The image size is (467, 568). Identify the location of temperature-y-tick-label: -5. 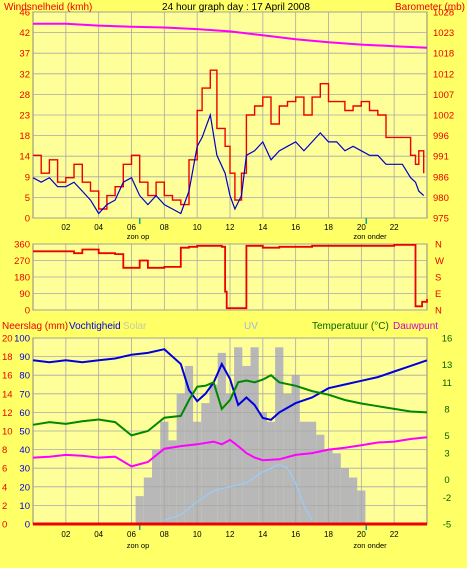
(447, 525).